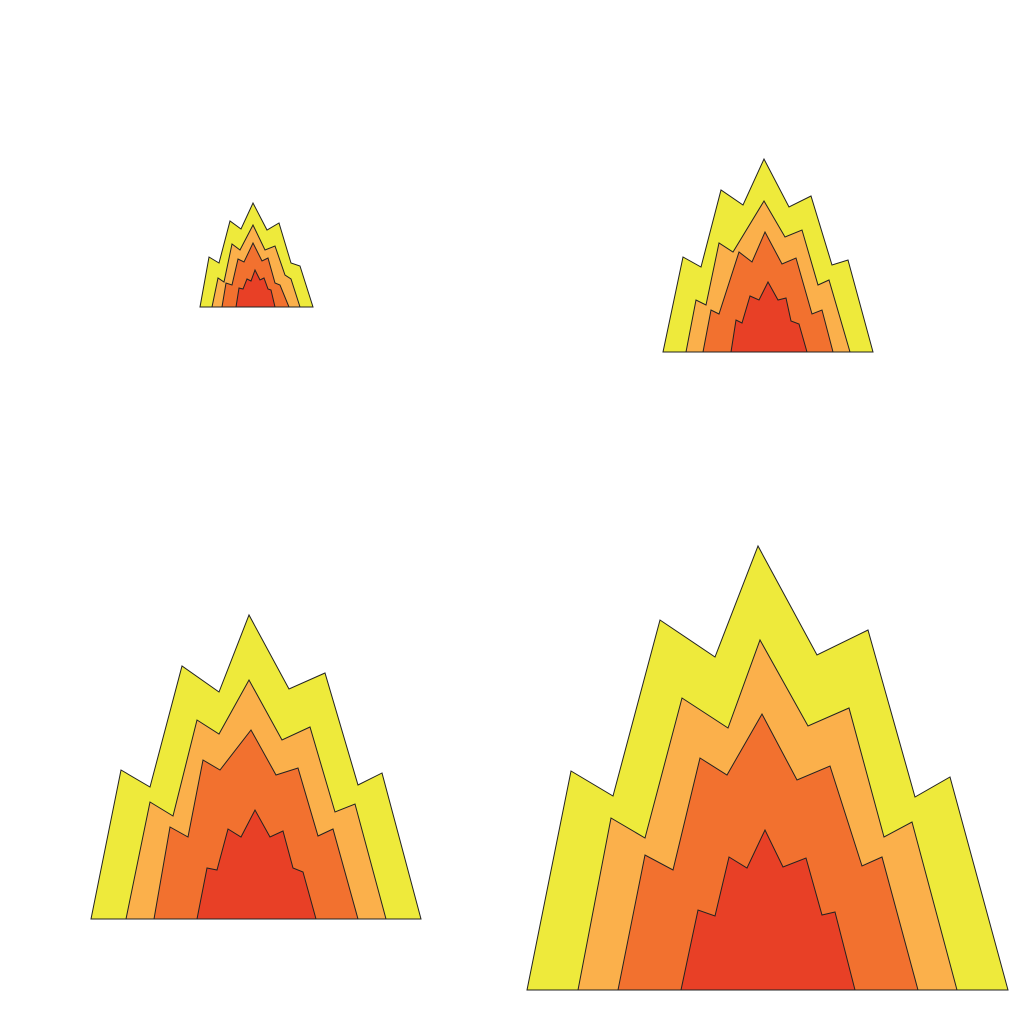 The height and width of the screenshot is (1024, 1024). Describe the element at coordinates (256, 254) in the screenshot. I see `flame-small` at that location.